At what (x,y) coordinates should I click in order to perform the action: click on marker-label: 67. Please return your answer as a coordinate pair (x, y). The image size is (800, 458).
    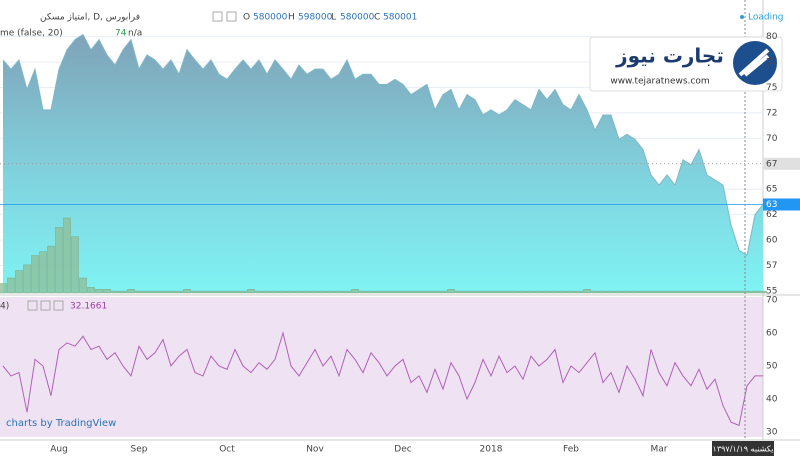
    Looking at the image, I should click on (771, 164).